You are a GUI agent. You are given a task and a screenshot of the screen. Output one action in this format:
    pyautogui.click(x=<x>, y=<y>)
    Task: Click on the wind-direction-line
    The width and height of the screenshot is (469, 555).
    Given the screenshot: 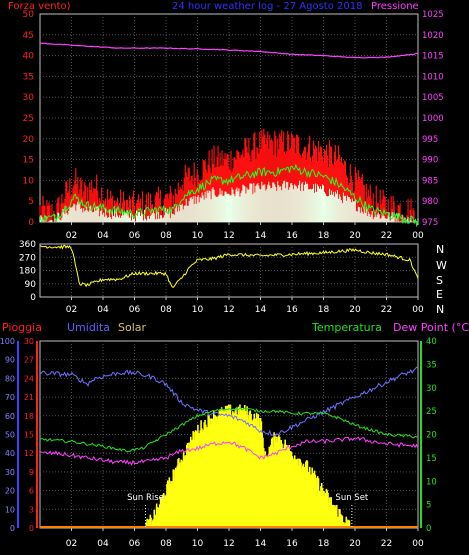 What is the action you would take?
    pyautogui.click(x=229, y=266)
    